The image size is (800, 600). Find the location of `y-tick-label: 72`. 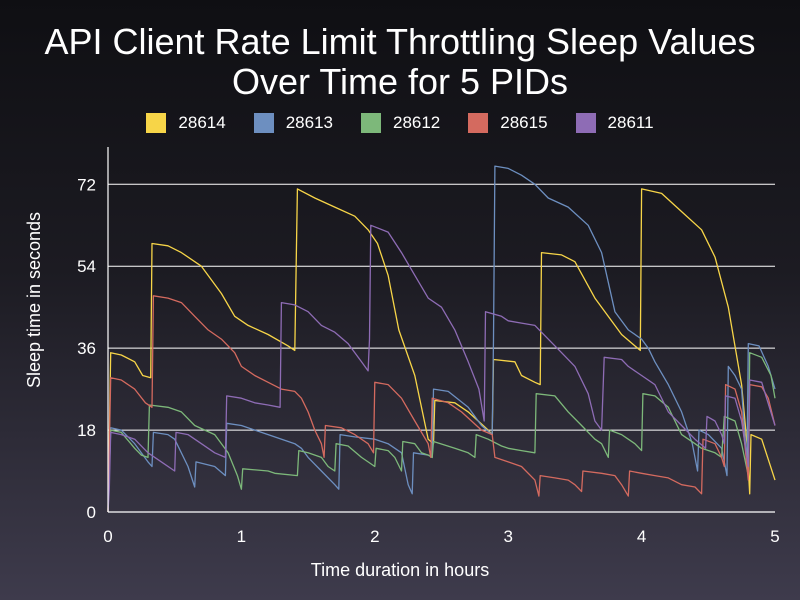

y-tick-label: 72 is located at coordinates (86, 184).